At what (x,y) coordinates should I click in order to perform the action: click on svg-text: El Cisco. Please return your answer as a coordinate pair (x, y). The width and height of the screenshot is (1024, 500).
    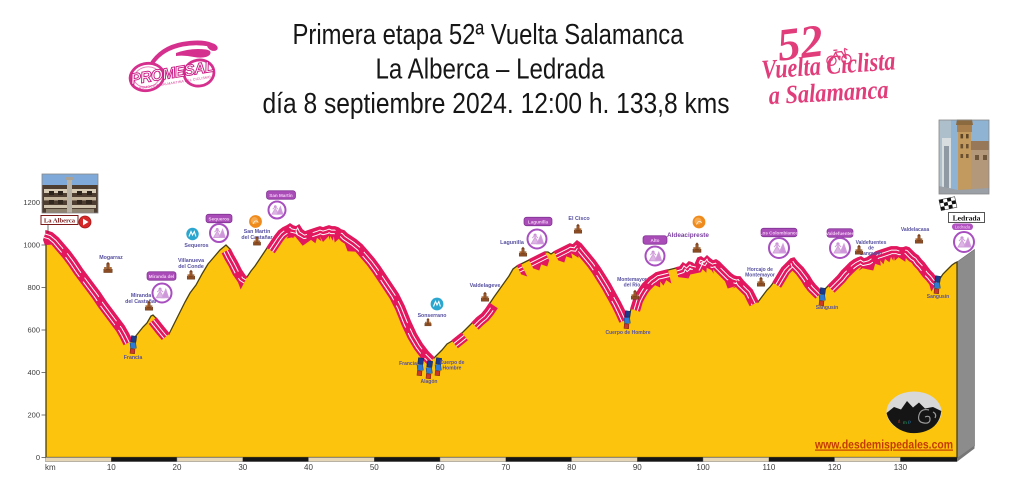
    Looking at the image, I should click on (579, 219).